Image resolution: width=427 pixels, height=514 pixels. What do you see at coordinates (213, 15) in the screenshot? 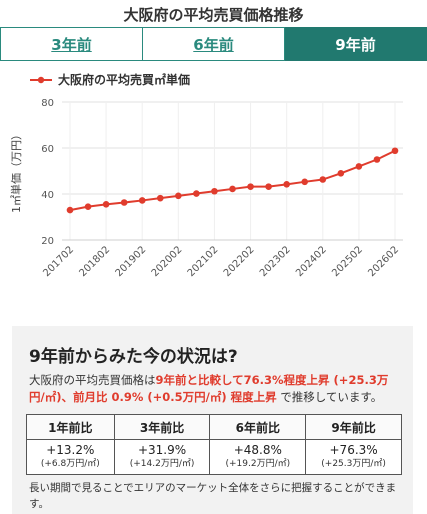
I see `page-title: 大阪府の平均売買価格推移` at bounding box center [213, 15].